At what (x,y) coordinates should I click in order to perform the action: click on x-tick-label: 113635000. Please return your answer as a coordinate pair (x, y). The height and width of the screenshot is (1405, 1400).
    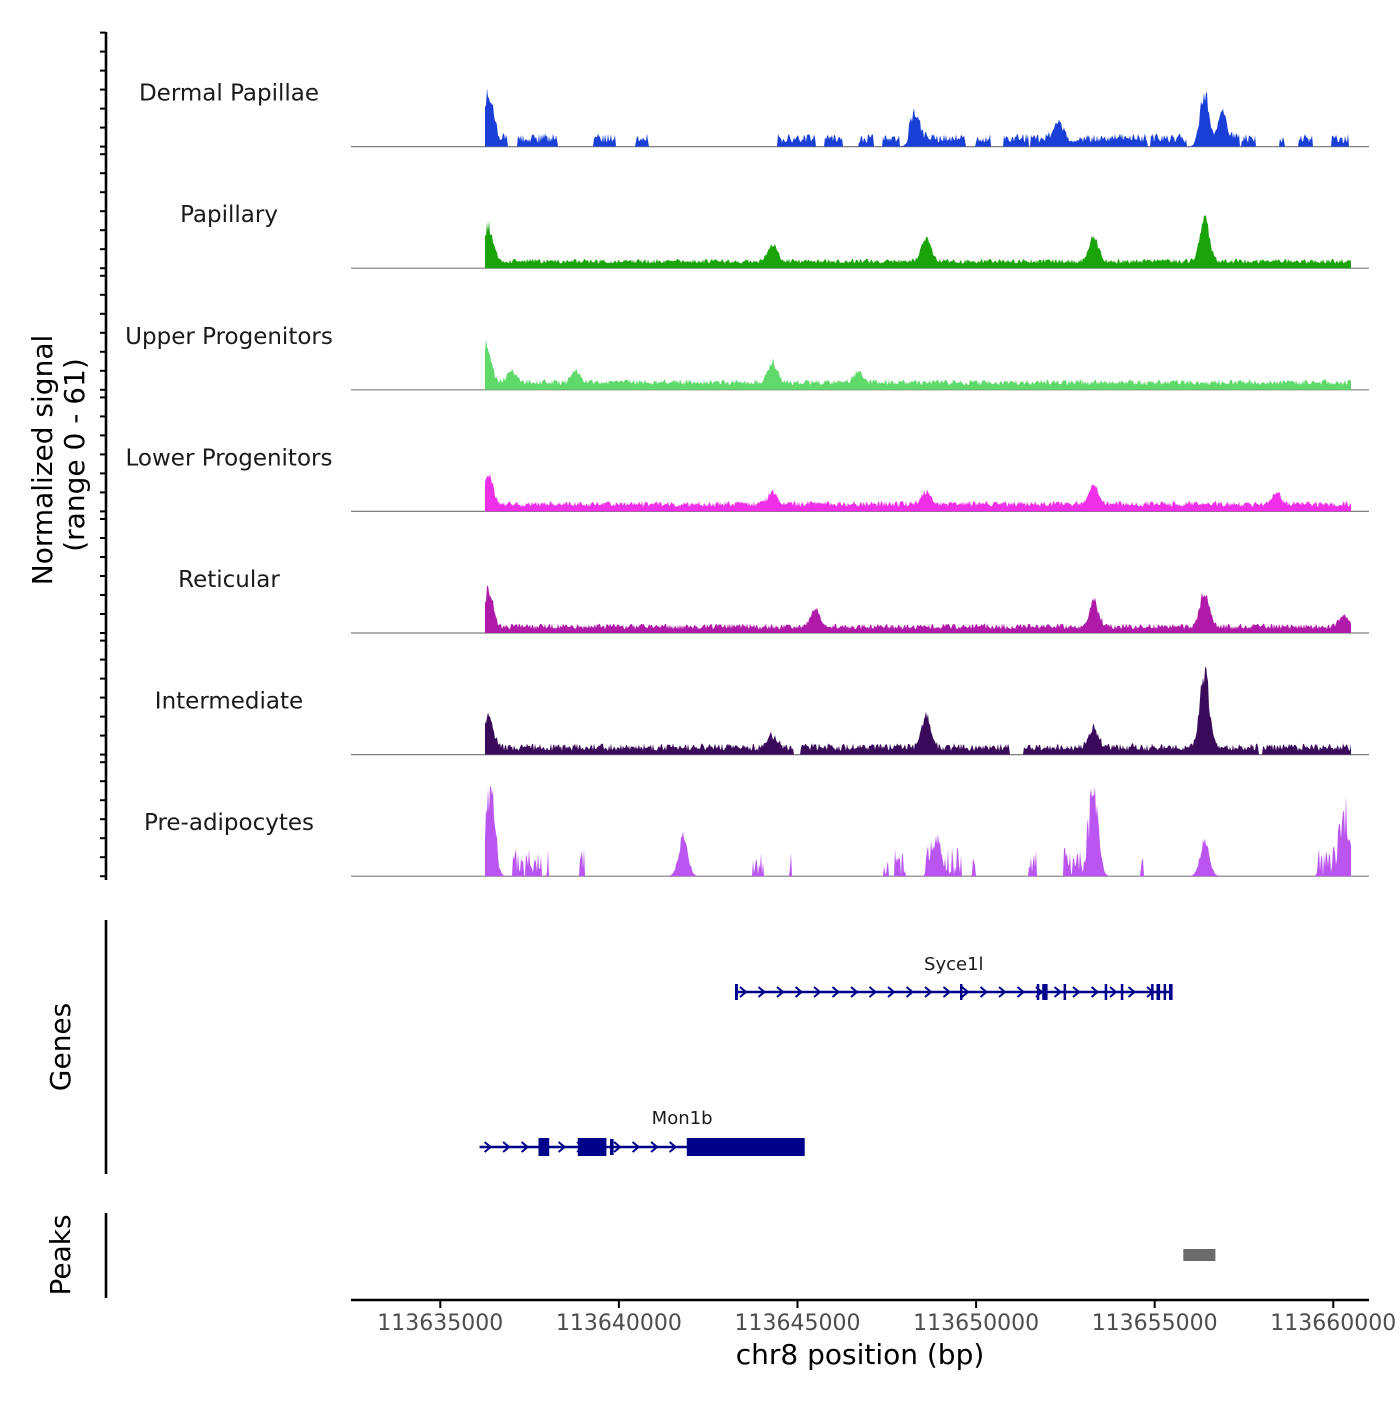
    Looking at the image, I should click on (440, 1323).